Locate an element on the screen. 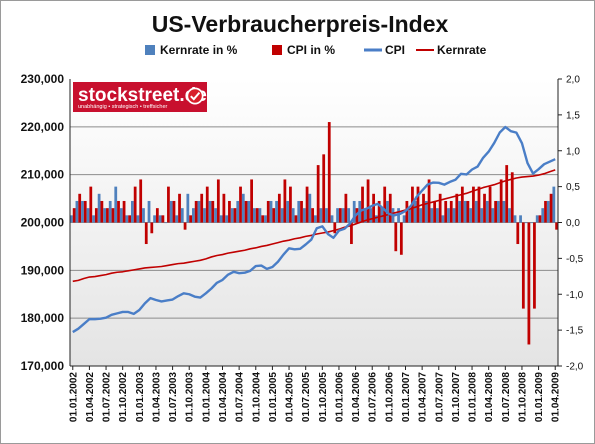 The width and height of the screenshot is (595, 444). x-tick-label: 01.04.2009 is located at coordinates (556, 397).